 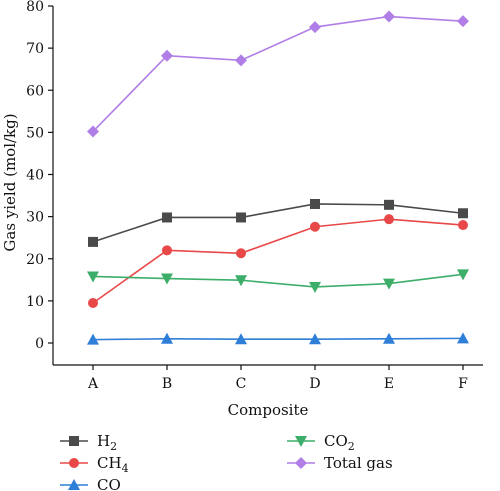 I want to click on x-tick-label: A, so click(x=93, y=384).